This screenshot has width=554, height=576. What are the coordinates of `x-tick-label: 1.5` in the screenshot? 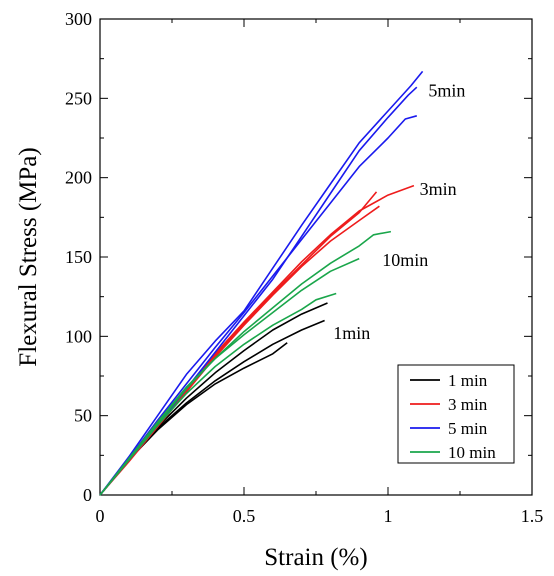 It's located at (532, 516).